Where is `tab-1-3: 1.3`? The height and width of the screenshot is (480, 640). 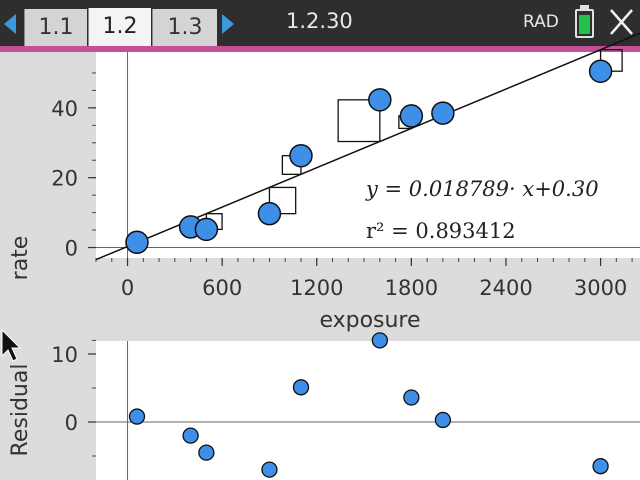 tab-1-3: 1.3 is located at coordinates (184, 27).